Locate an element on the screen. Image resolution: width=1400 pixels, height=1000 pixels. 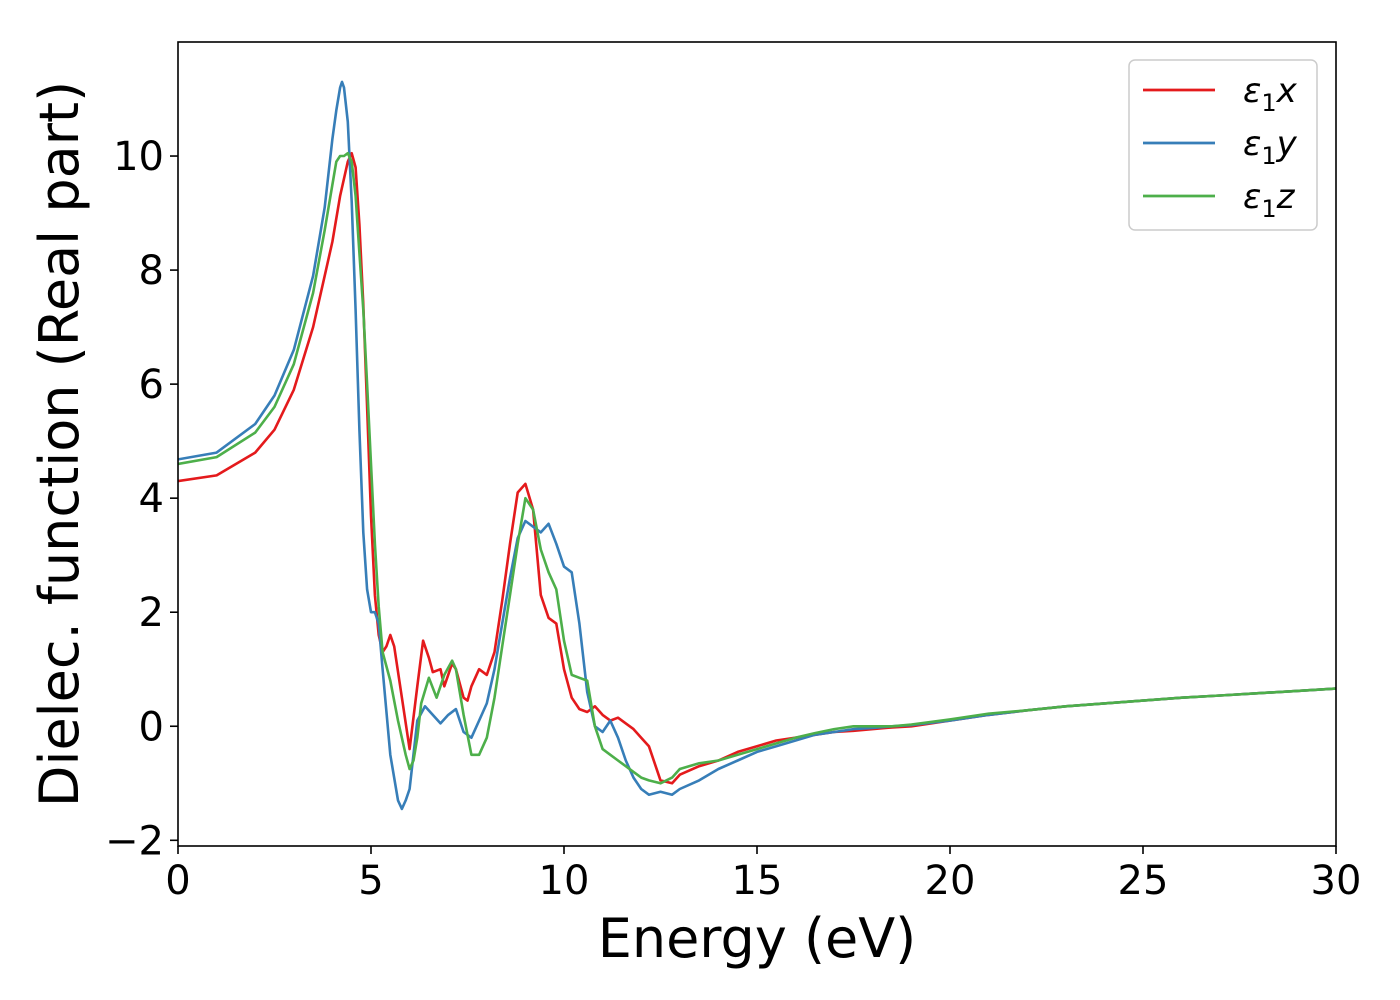
y-axis-title: Dielec. function (Real part) is located at coordinates (59, 444).